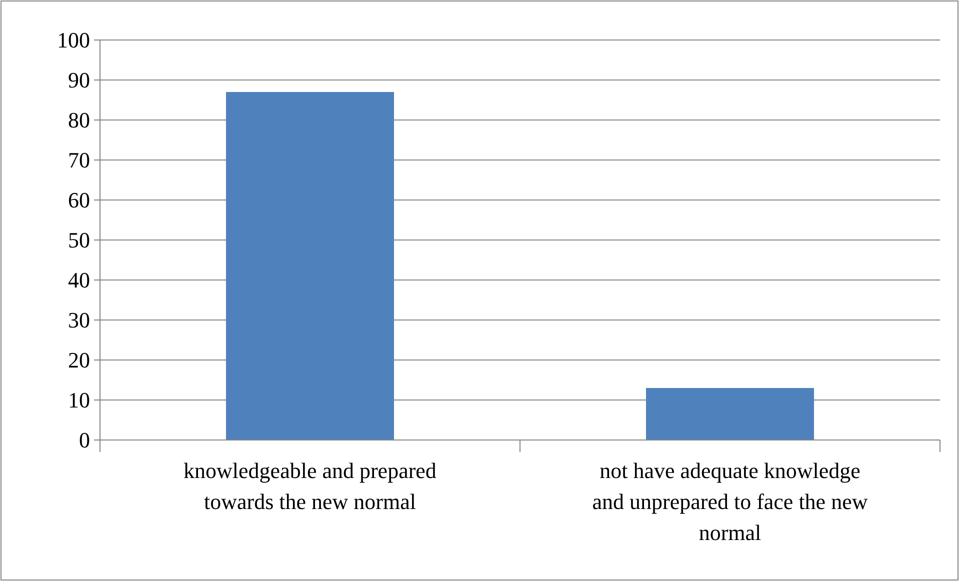  Describe the element at coordinates (79, 280) in the screenshot. I see `y-tick-label: 40` at that location.